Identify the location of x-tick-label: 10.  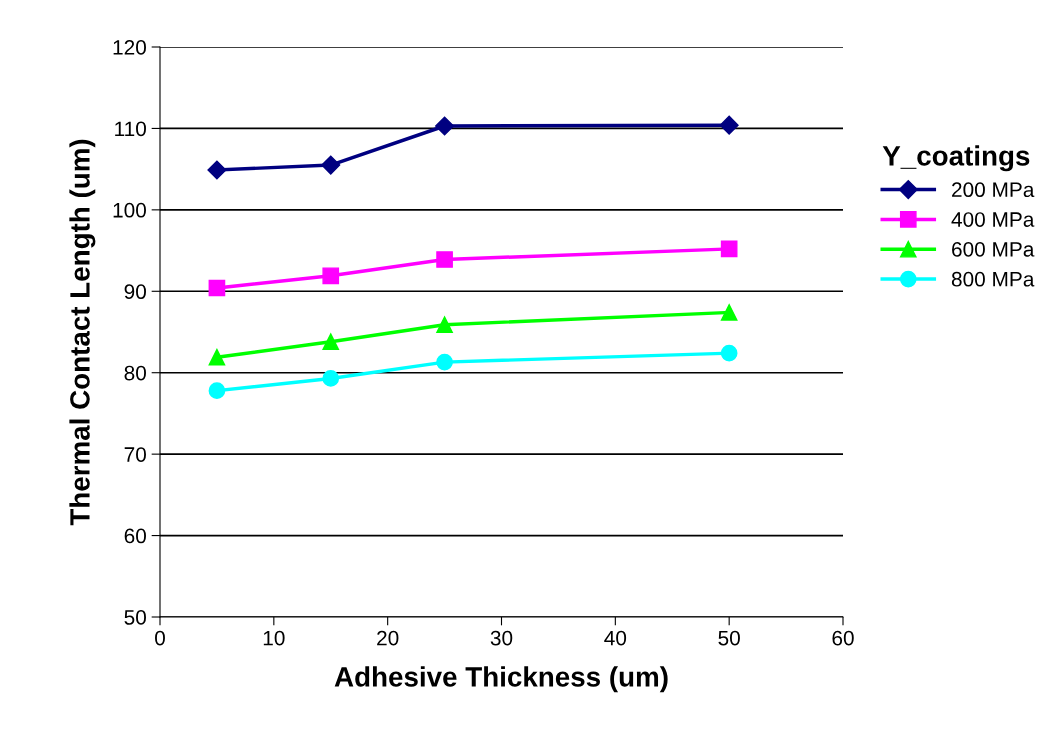
(274, 638).